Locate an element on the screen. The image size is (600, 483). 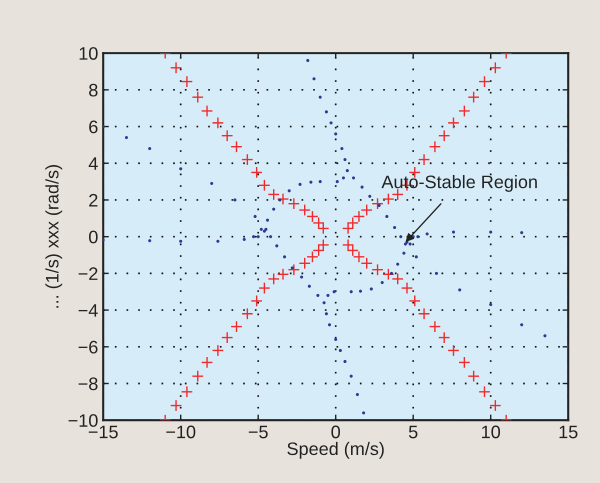
y-tick-label: 0 is located at coordinates (93, 237).